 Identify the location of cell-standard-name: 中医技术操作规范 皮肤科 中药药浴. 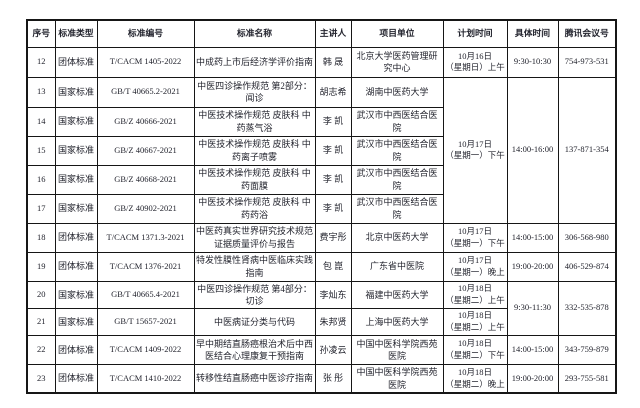
(254, 208).